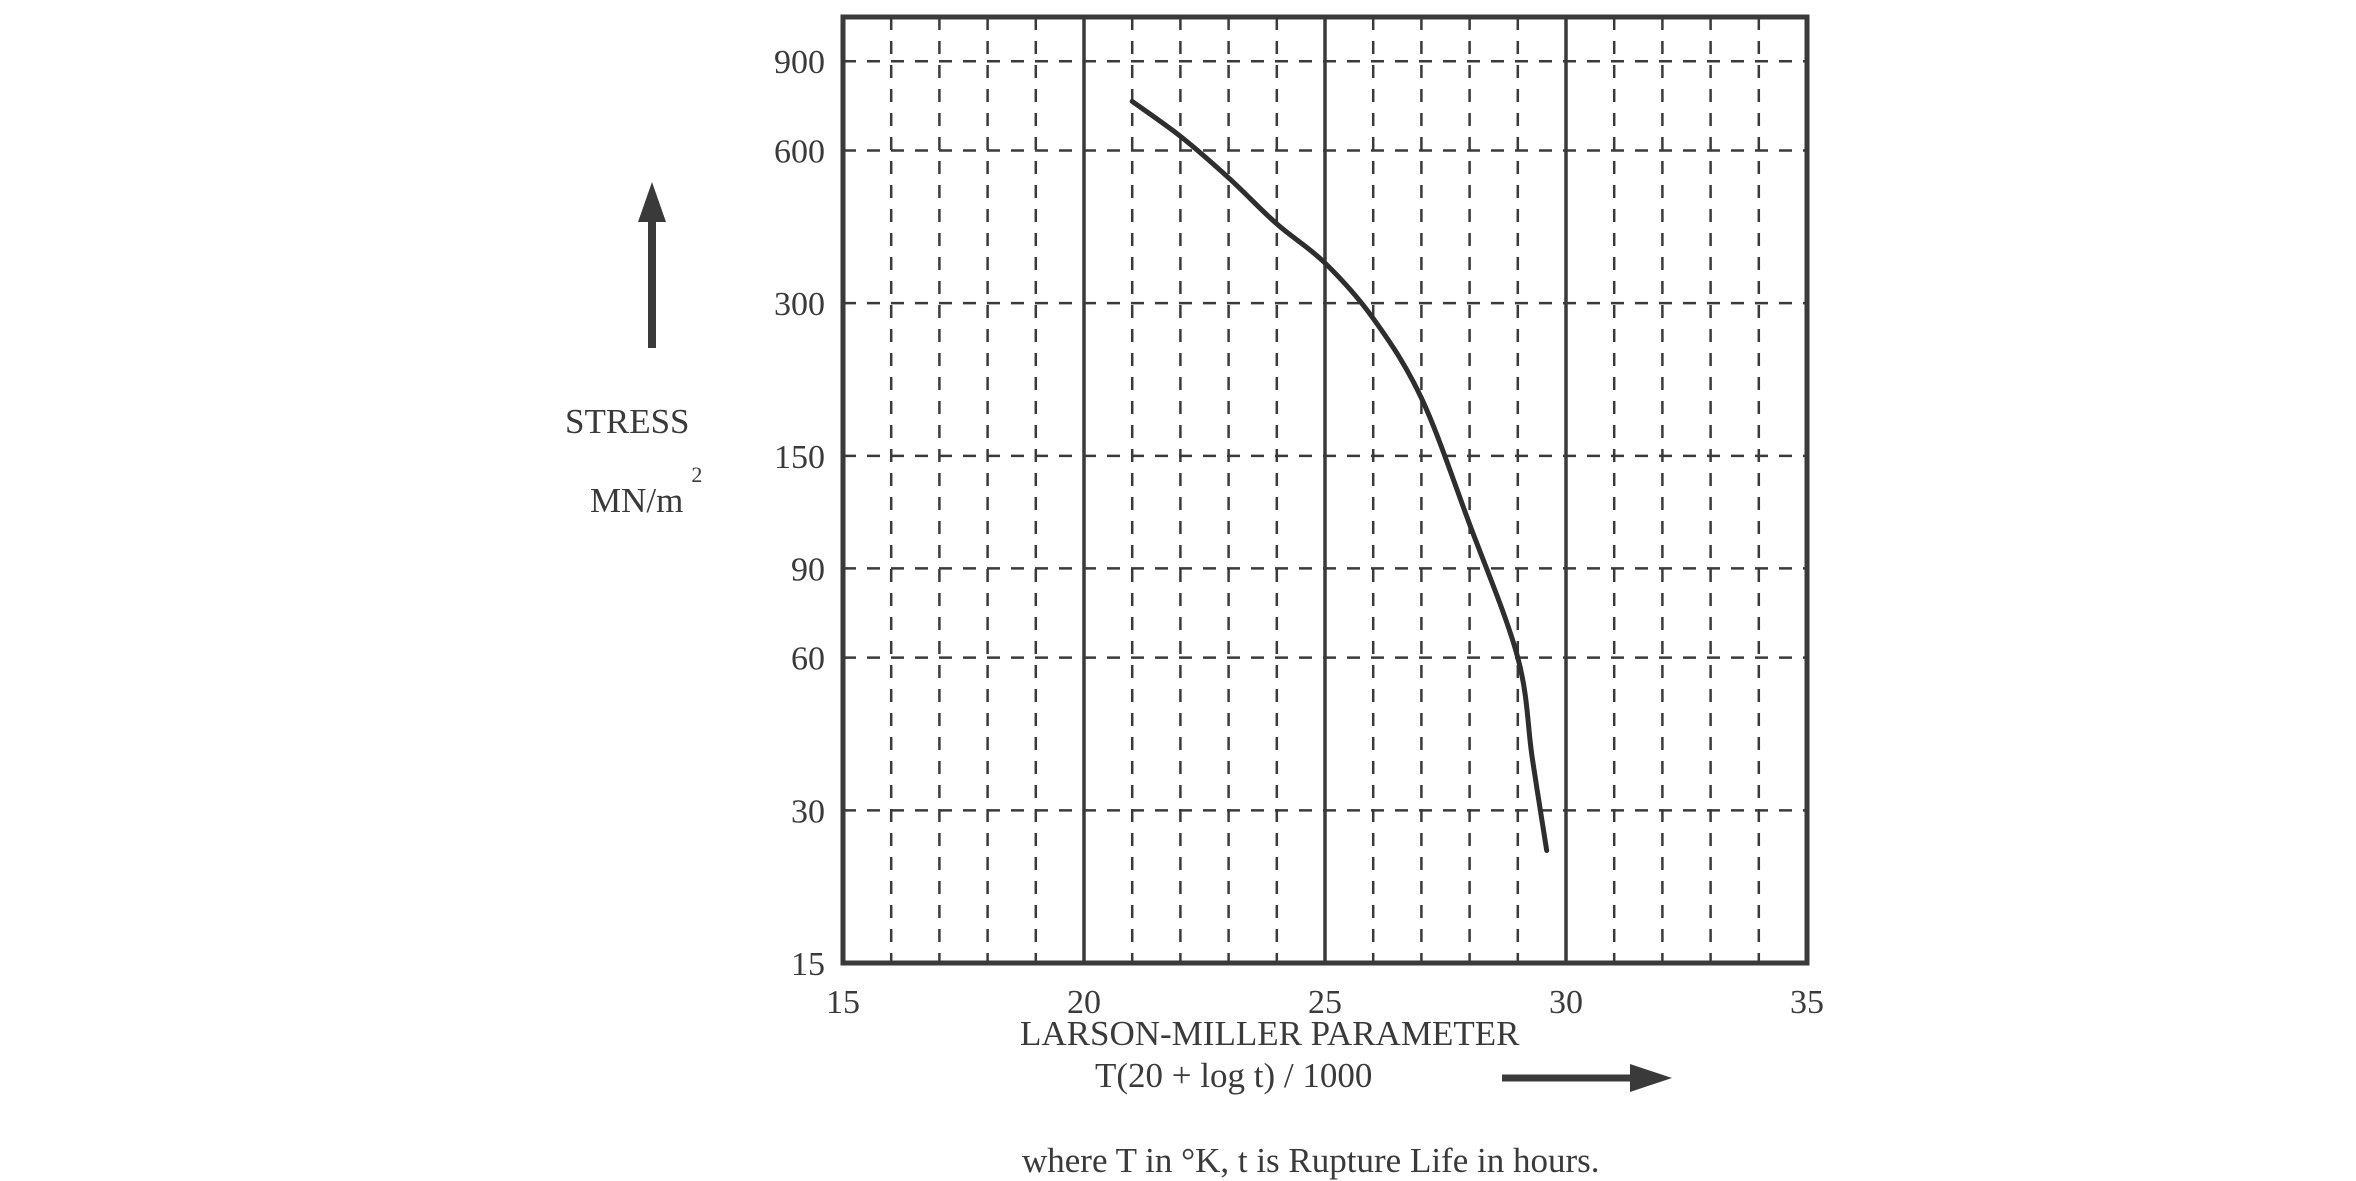 The height and width of the screenshot is (1181, 2356). I want to click on rupture-stress-curve, so click(1339, 475).